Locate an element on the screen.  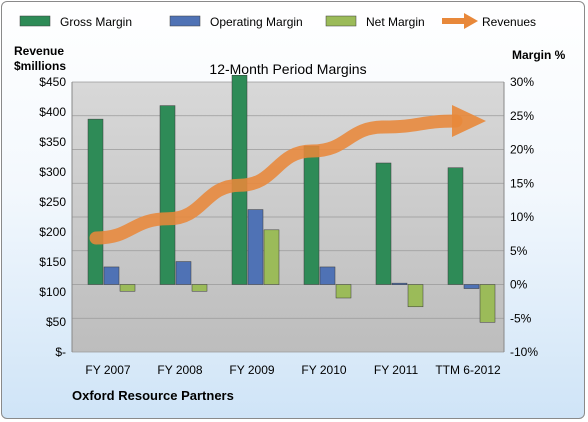
y-right-label: Margin % is located at coordinates (539, 55).